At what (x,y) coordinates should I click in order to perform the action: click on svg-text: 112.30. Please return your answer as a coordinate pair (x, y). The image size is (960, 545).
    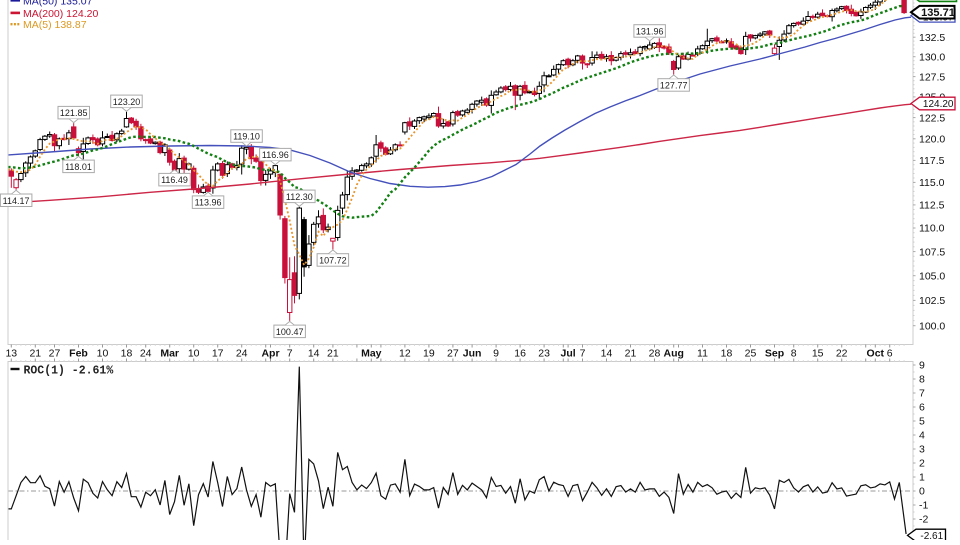
    Looking at the image, I should click on (299, 197).